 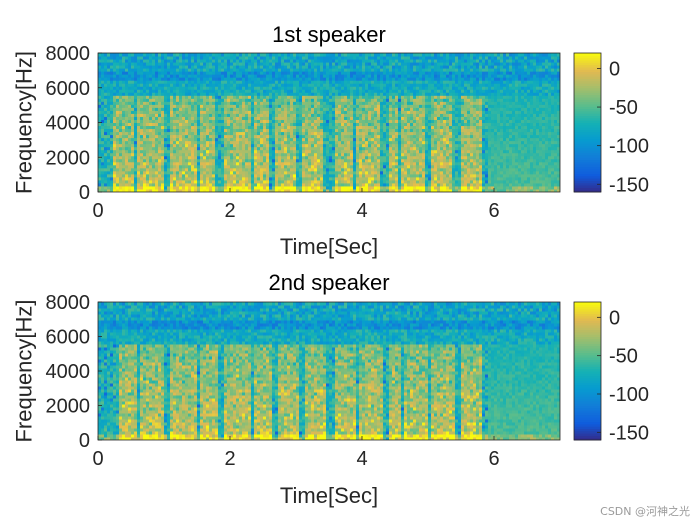 What do you see at coordinates (84, 441) in the screenshot?
I see `y-tick-label-2-0: 0` at bounding box center [84, 441].